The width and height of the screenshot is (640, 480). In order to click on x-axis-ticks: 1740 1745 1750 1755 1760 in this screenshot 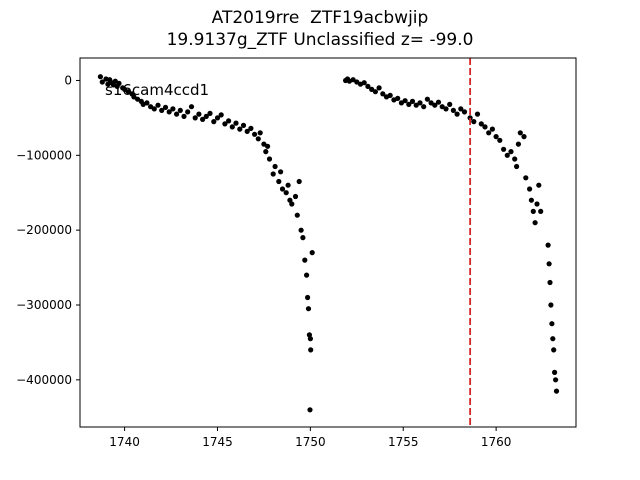, I will do `click(310, 438)`.